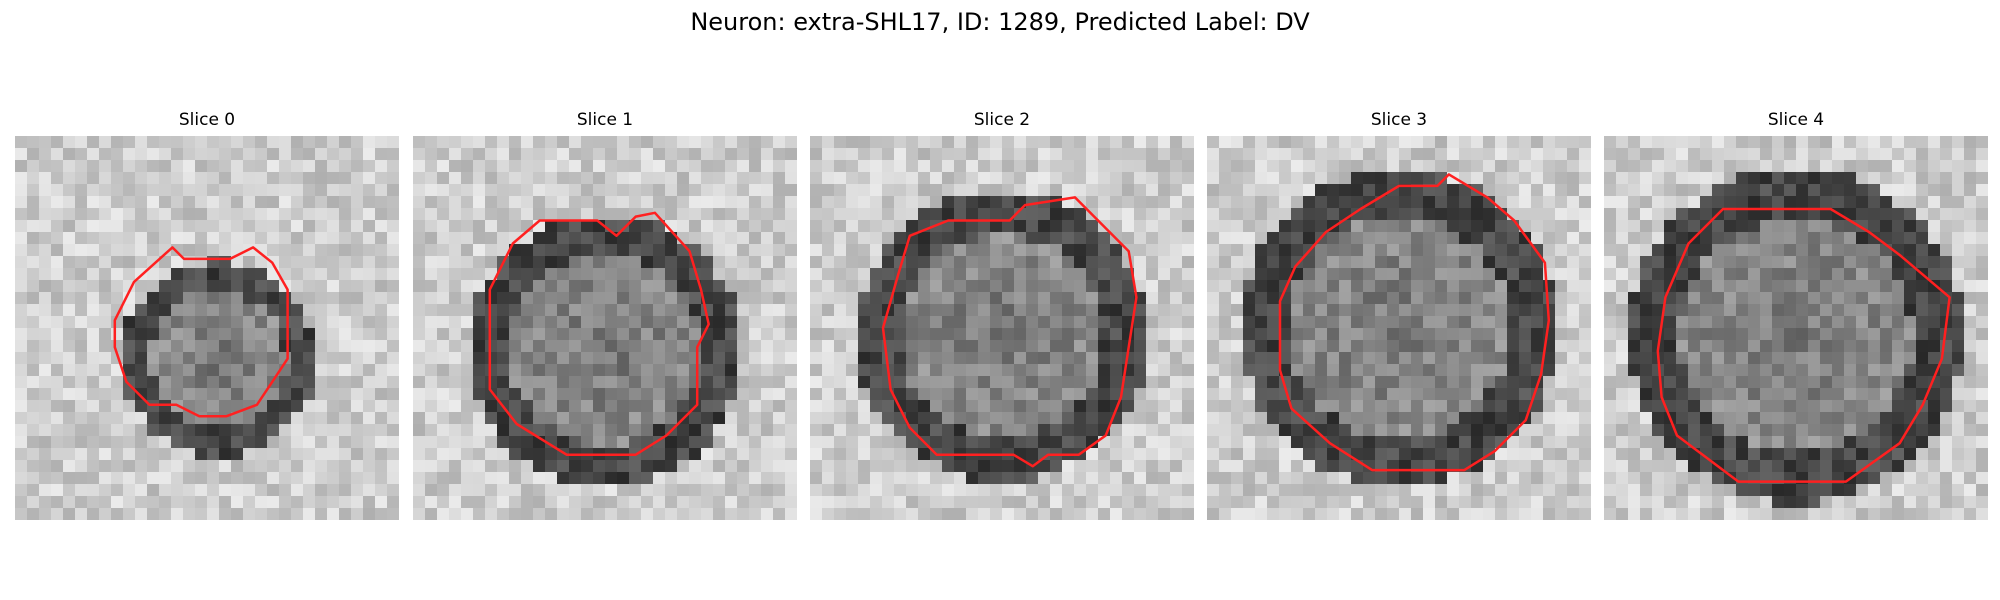 This screenshot has height=600, width=2000. I want to click on slice-panel-1: Slice 1, so click(605, 314).